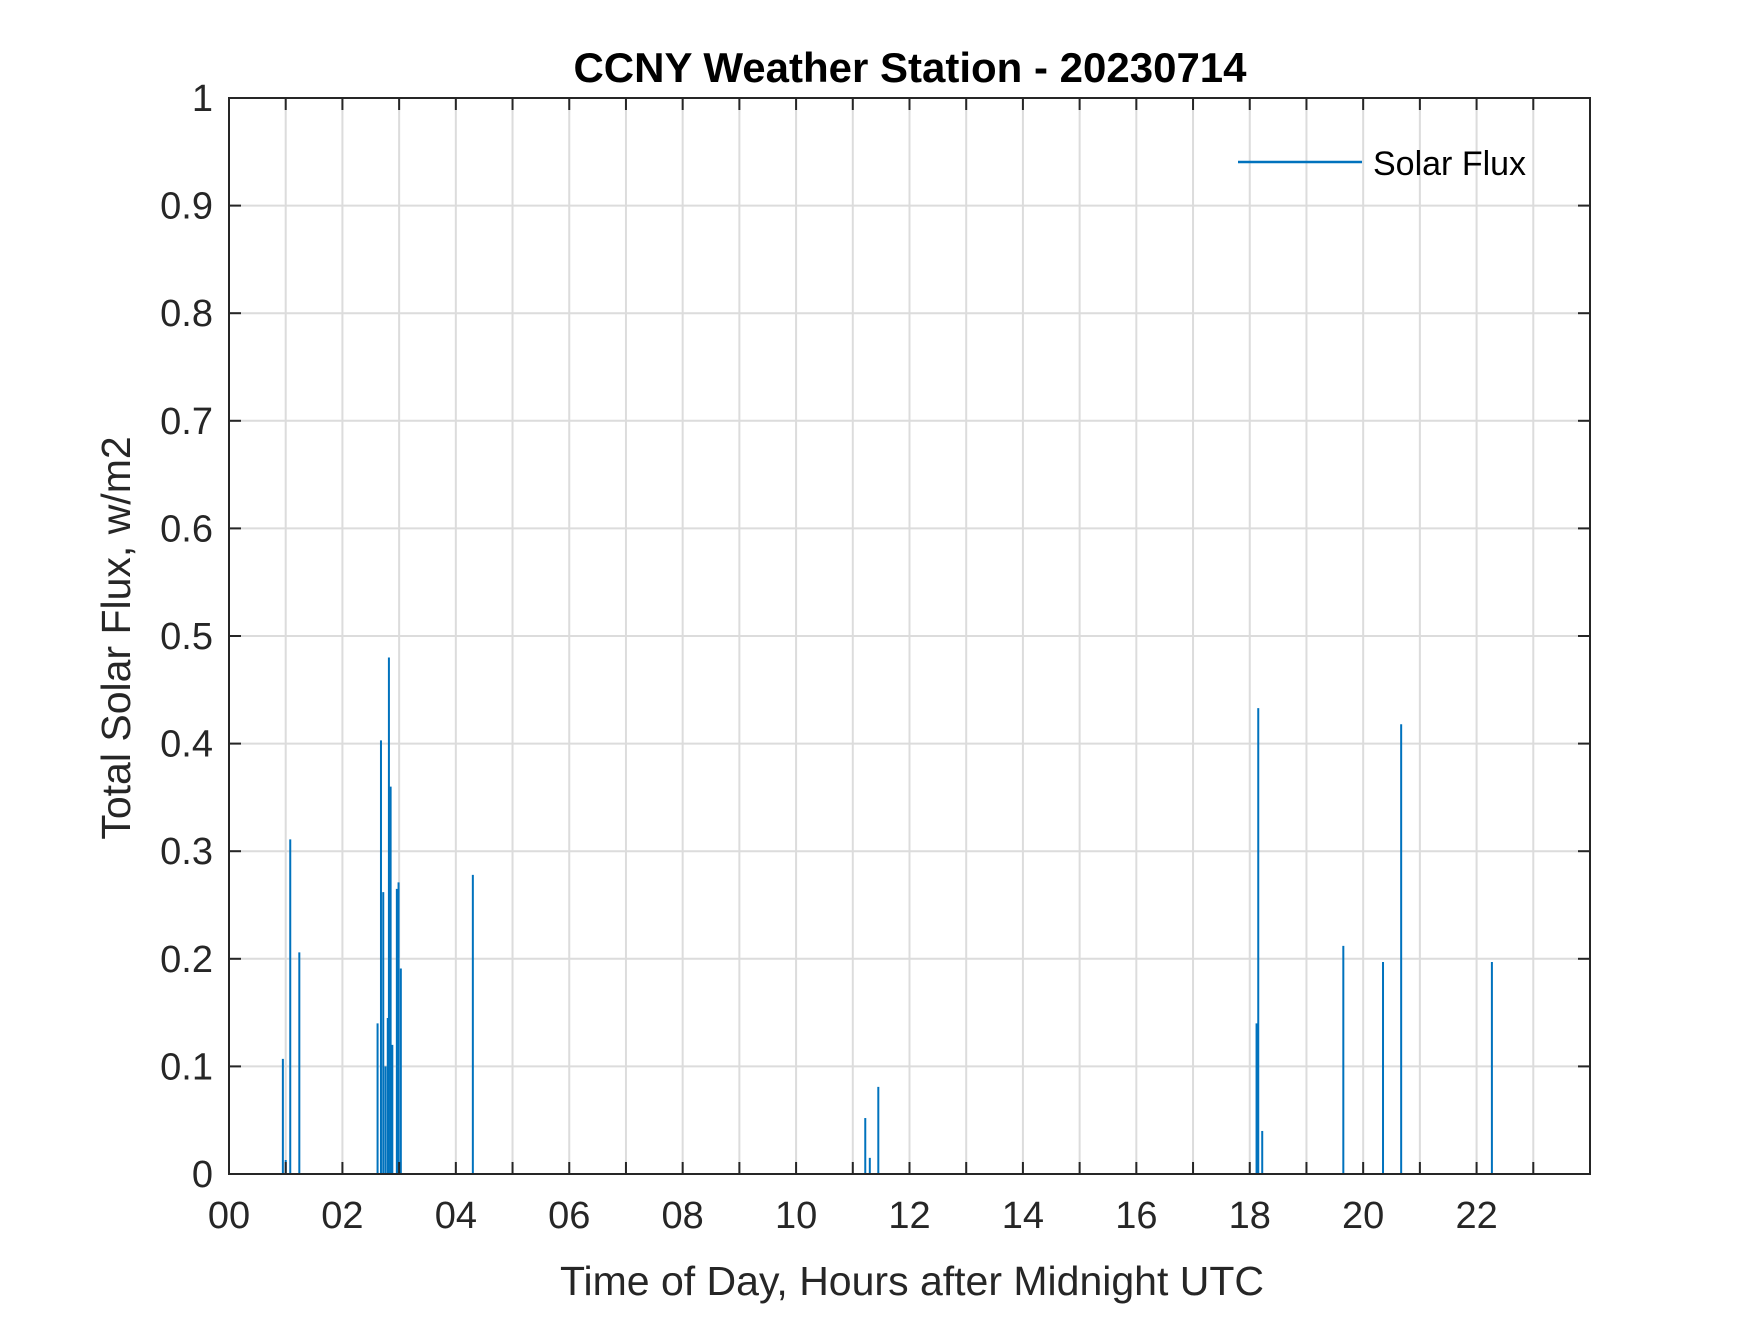  Describe the element at coordinates (202, 99) in the screenshot. I see `y-tick-label: 1` at that location.